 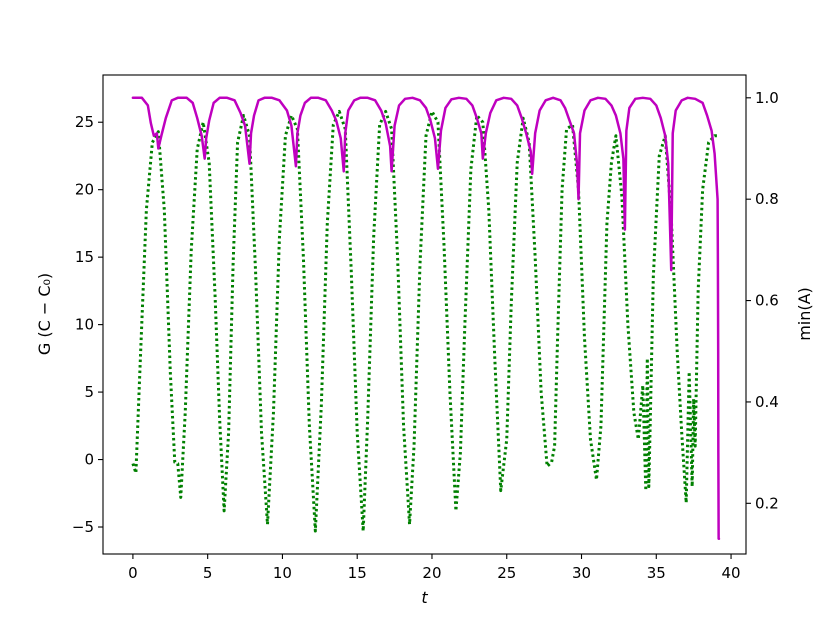 I want to click on y-right-axis-ticks: 0.2 0.4 0.6 0.8 1.0, so click(x=762, y=300).